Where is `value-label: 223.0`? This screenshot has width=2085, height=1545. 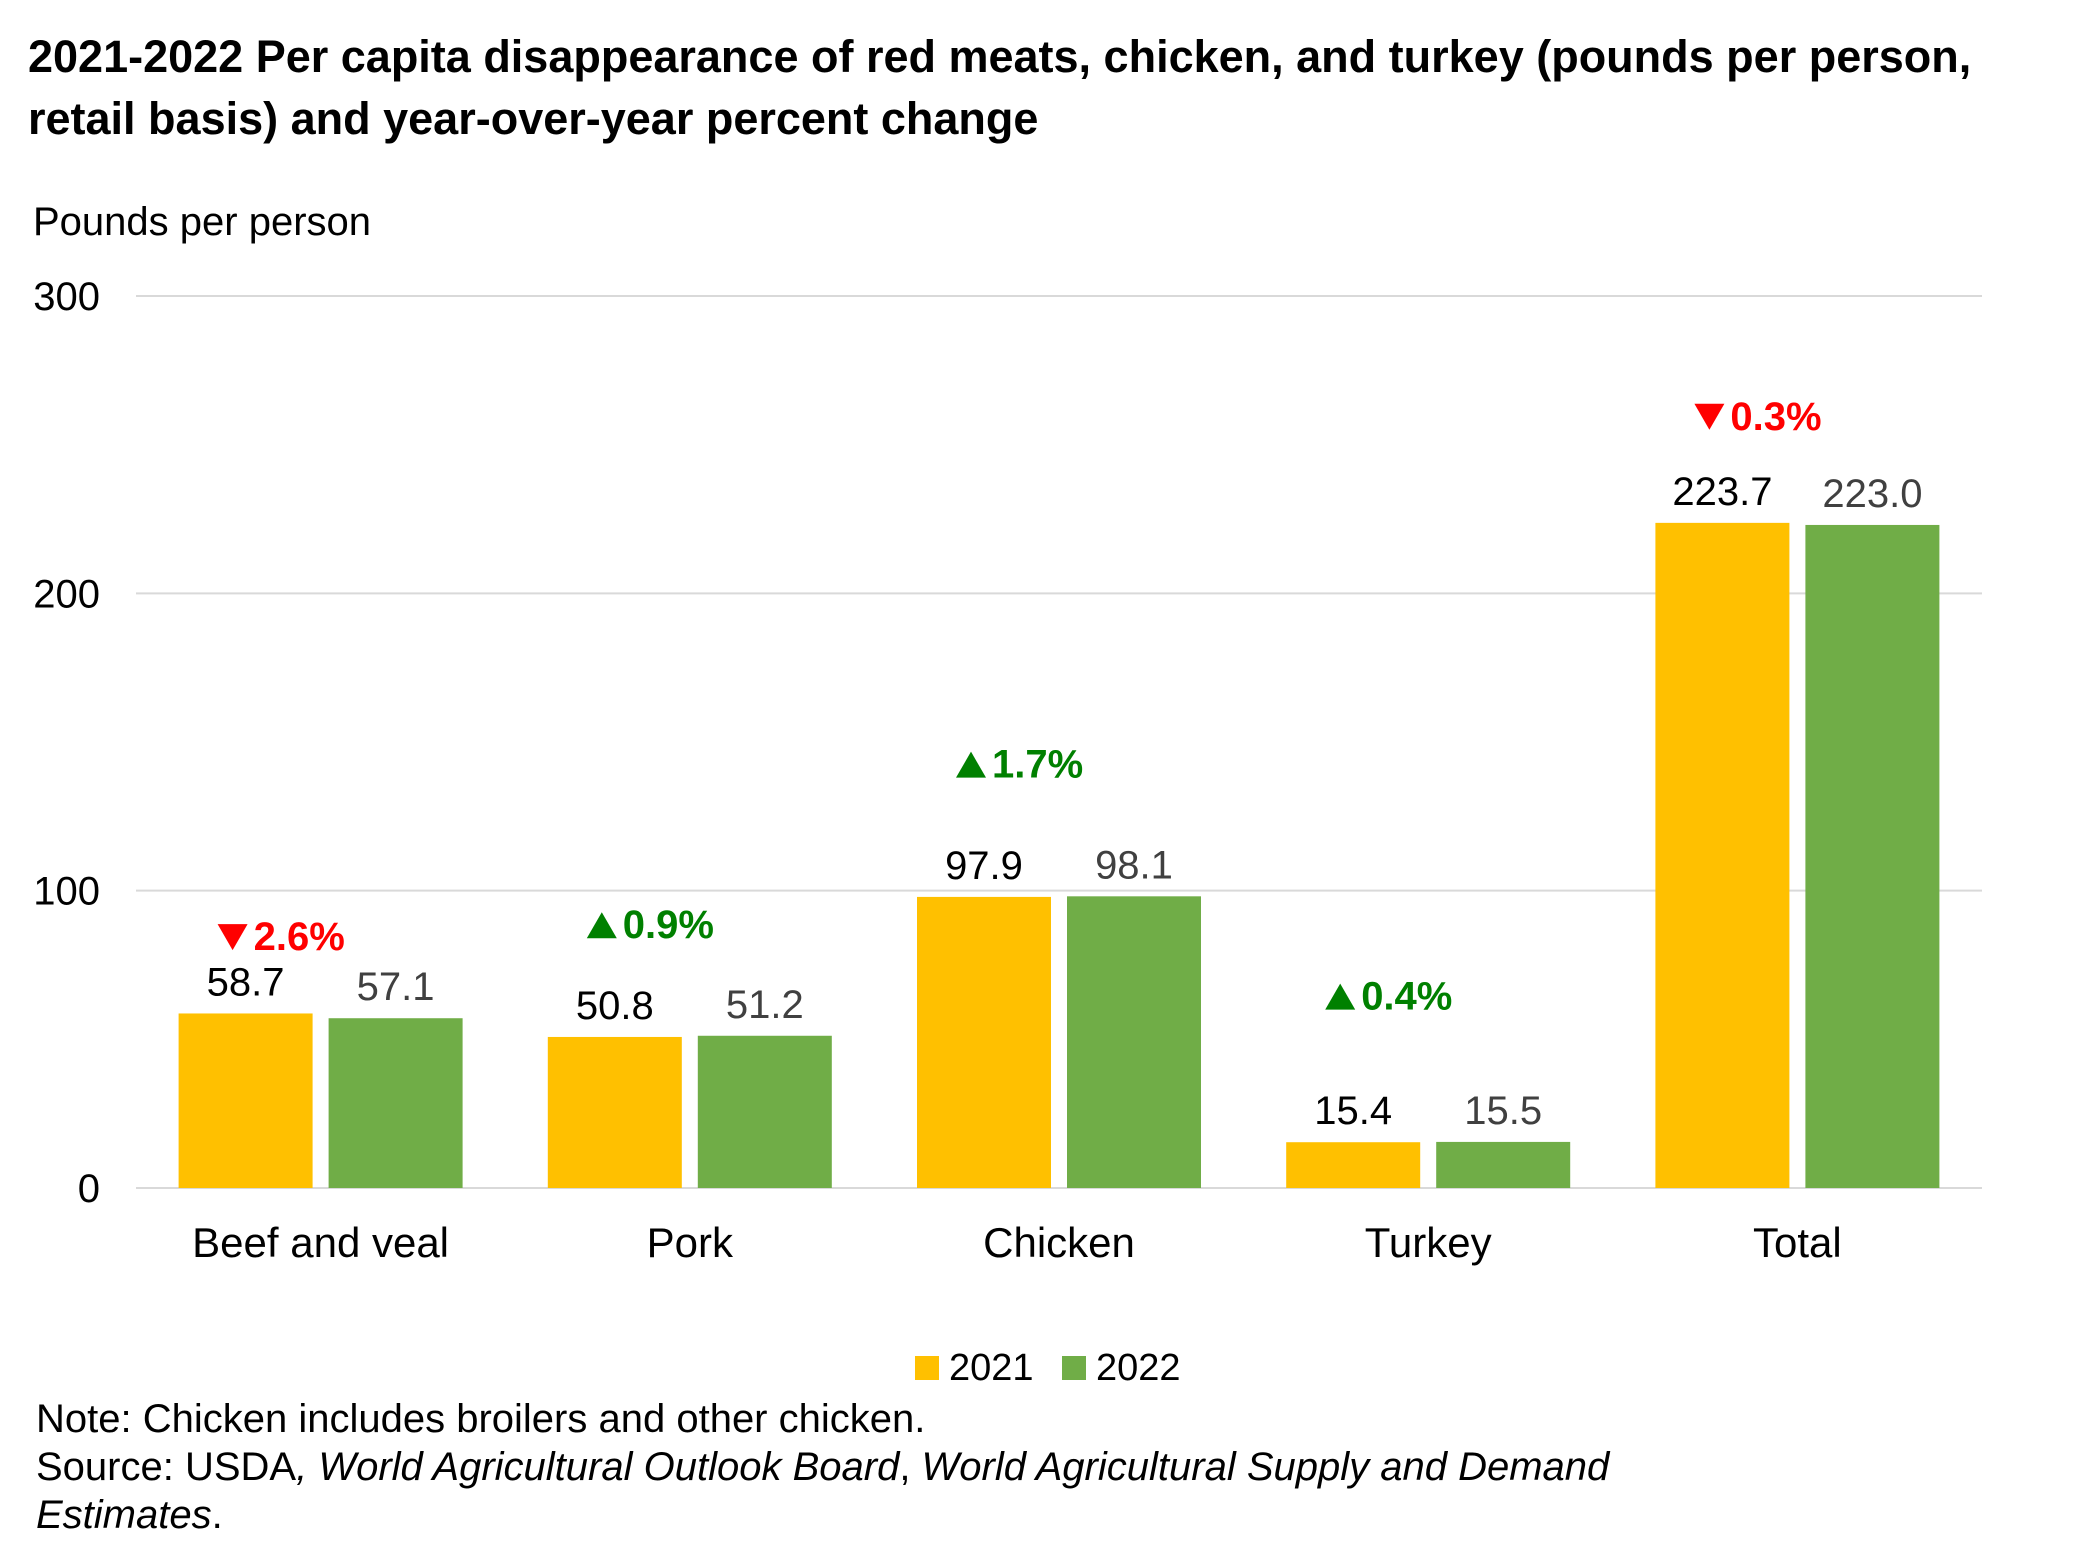
value-label: 223.0 is located at coordinates (1872, 494).